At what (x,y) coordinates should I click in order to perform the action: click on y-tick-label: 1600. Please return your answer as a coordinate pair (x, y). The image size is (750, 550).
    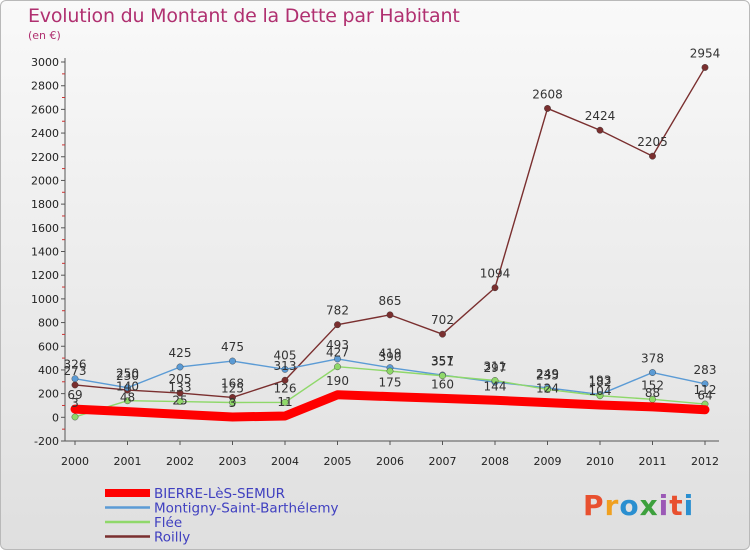
    Looking at the image, I should click on (45, 228).